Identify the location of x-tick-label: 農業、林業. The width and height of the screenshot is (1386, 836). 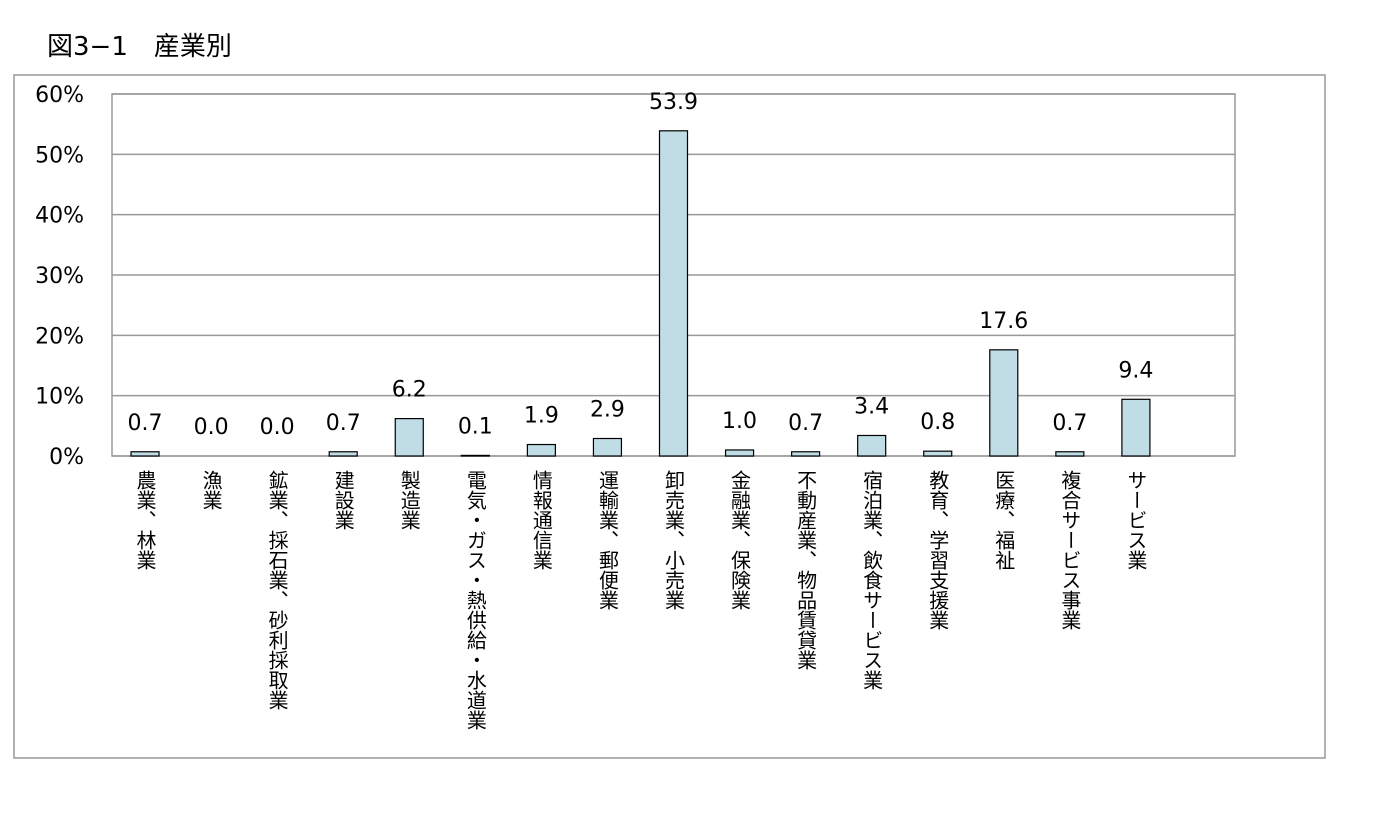
(145, 520).